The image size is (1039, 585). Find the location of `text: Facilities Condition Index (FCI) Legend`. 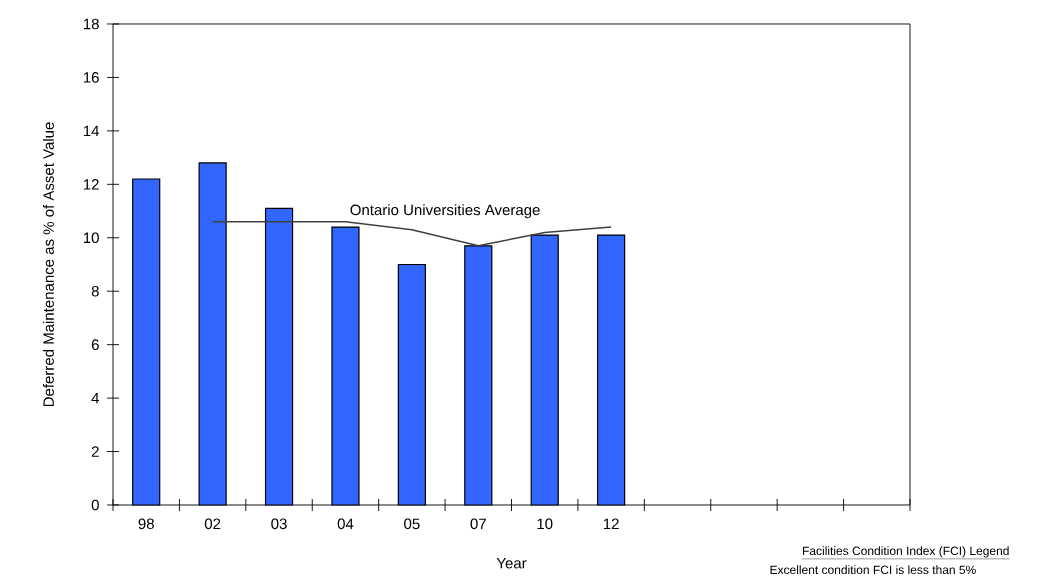

text: Facilities Condition Index (FCI) Legend is located at coordinates (906, 552).